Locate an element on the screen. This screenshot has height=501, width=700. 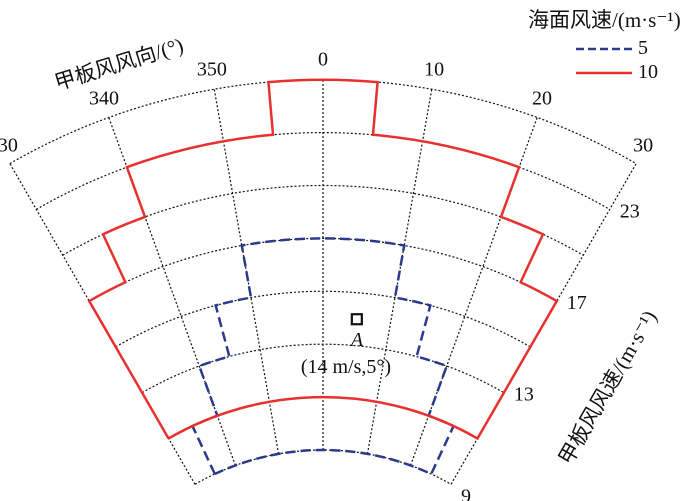
point-a-marker is located at coordinates (356, 319).